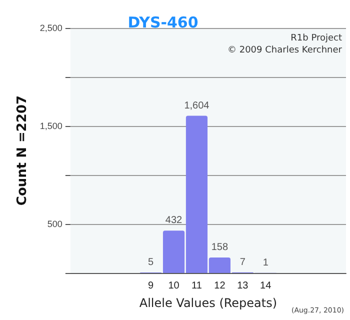 This screenshot has height=320, width=350. Describe the element at coordinates (243, 262) in the screenshot. I see `data-label: 7` at that location.